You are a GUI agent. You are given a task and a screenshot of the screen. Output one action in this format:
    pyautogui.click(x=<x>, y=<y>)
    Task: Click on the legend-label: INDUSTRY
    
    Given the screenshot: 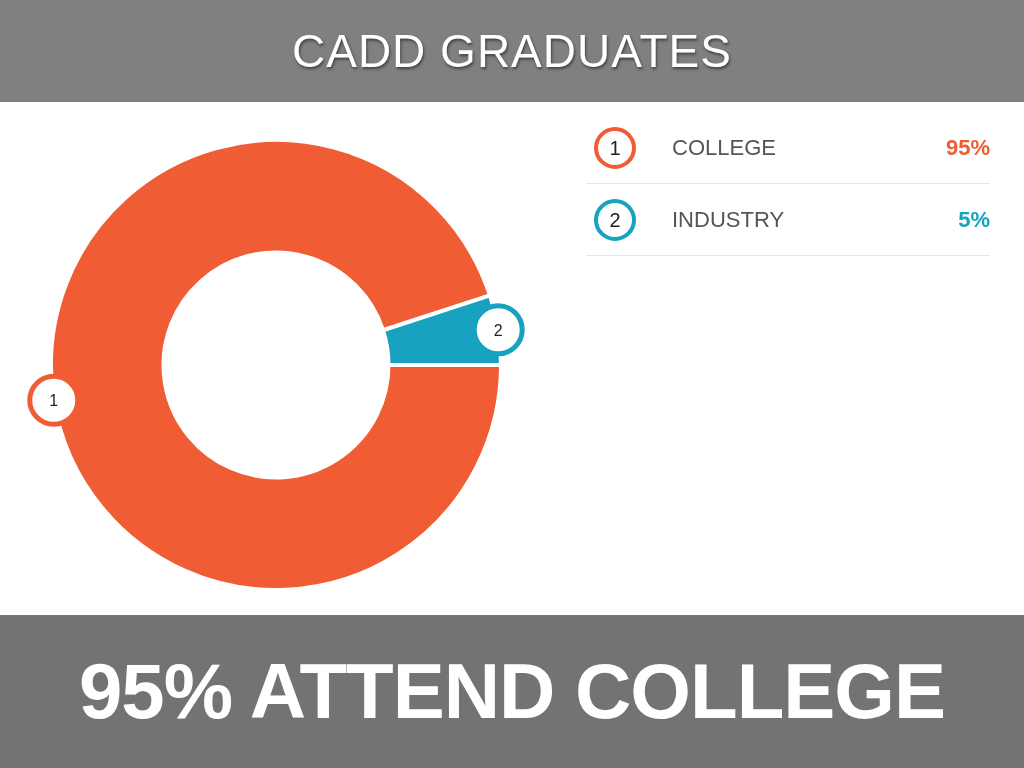 What is the action you would take?
    pyautogui.click(x=729, y=219)
    